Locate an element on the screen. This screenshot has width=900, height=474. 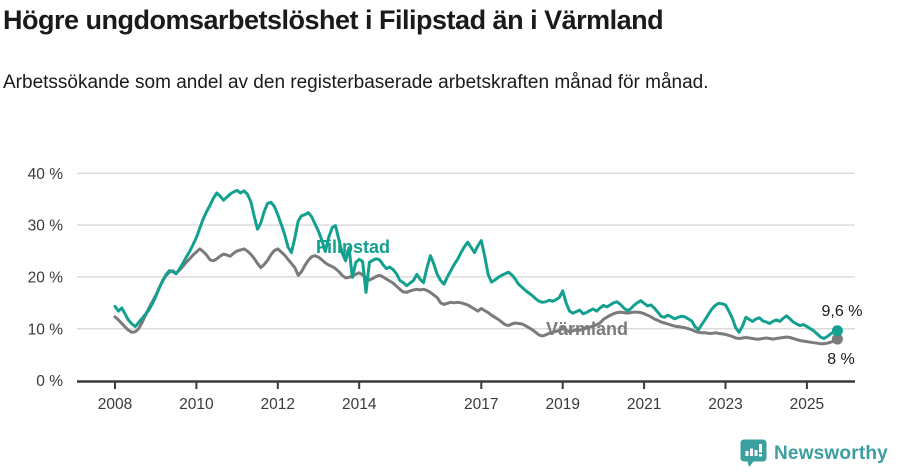
y-tick-label: 10 % is located at coordinates (46, 329).